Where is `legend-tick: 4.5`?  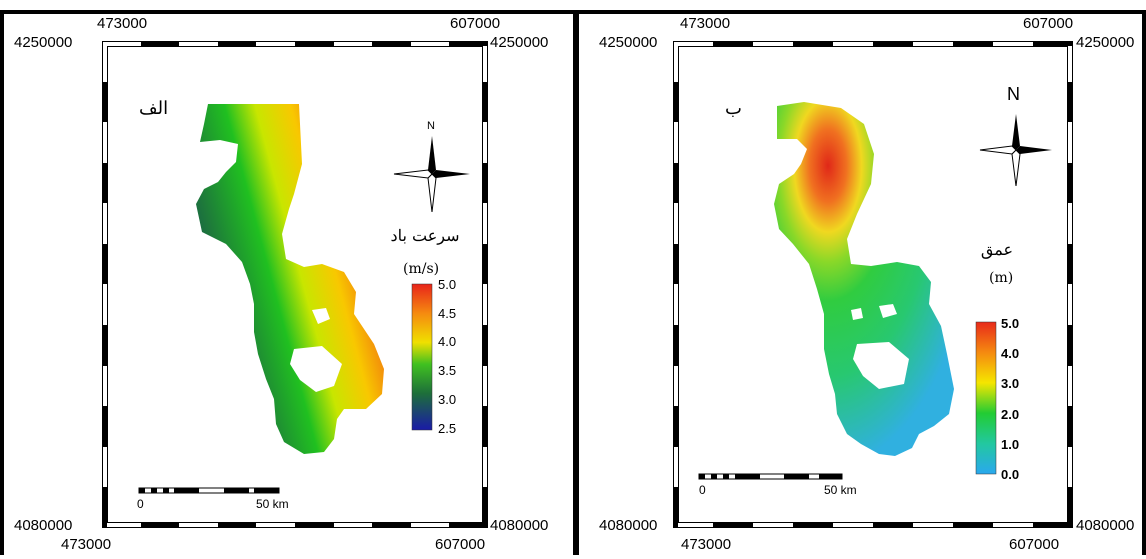
legend-tick: 4.5 is located at coordinates (447, 313).